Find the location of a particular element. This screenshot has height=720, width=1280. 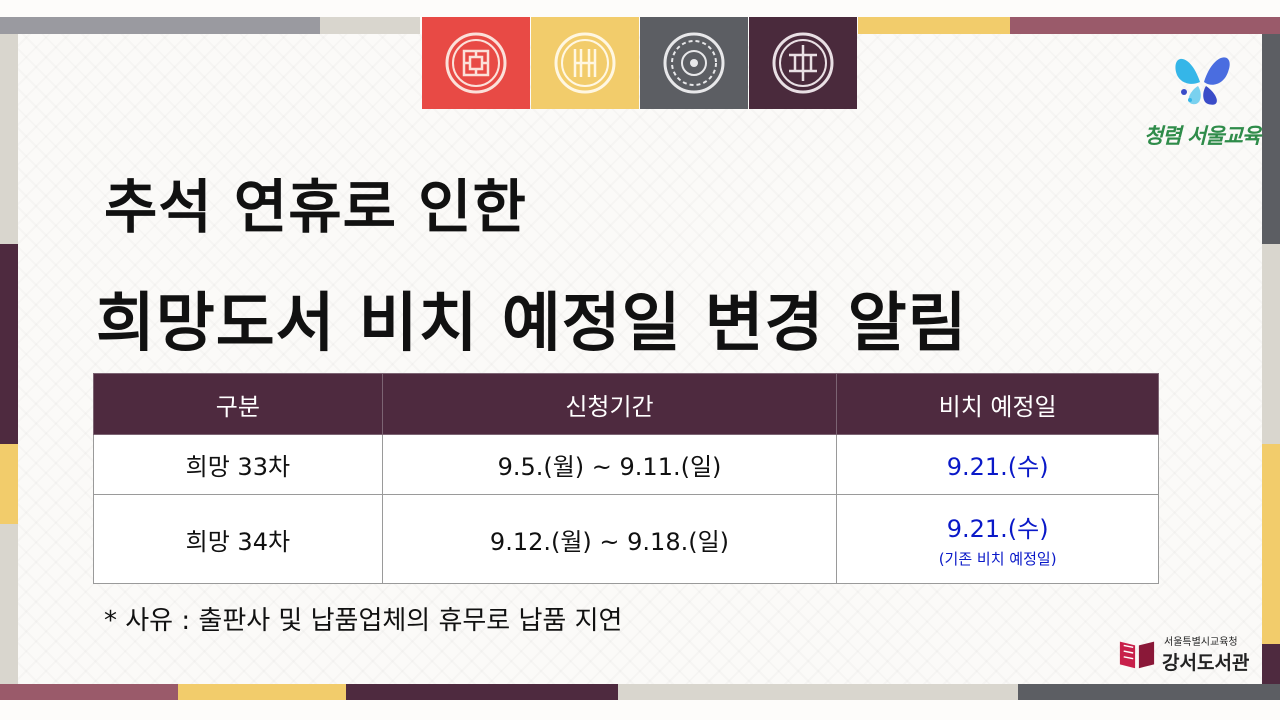

ornament-tile-yellow is located at coordinates (585, 63).